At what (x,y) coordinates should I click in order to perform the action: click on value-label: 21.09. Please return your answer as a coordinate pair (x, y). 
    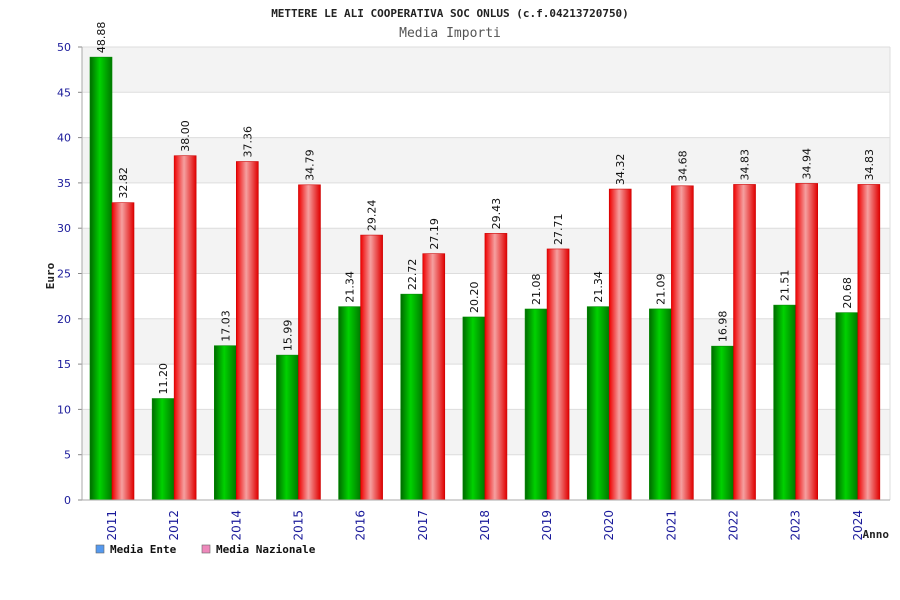
    Looking at the image, I should click on (660, 289).